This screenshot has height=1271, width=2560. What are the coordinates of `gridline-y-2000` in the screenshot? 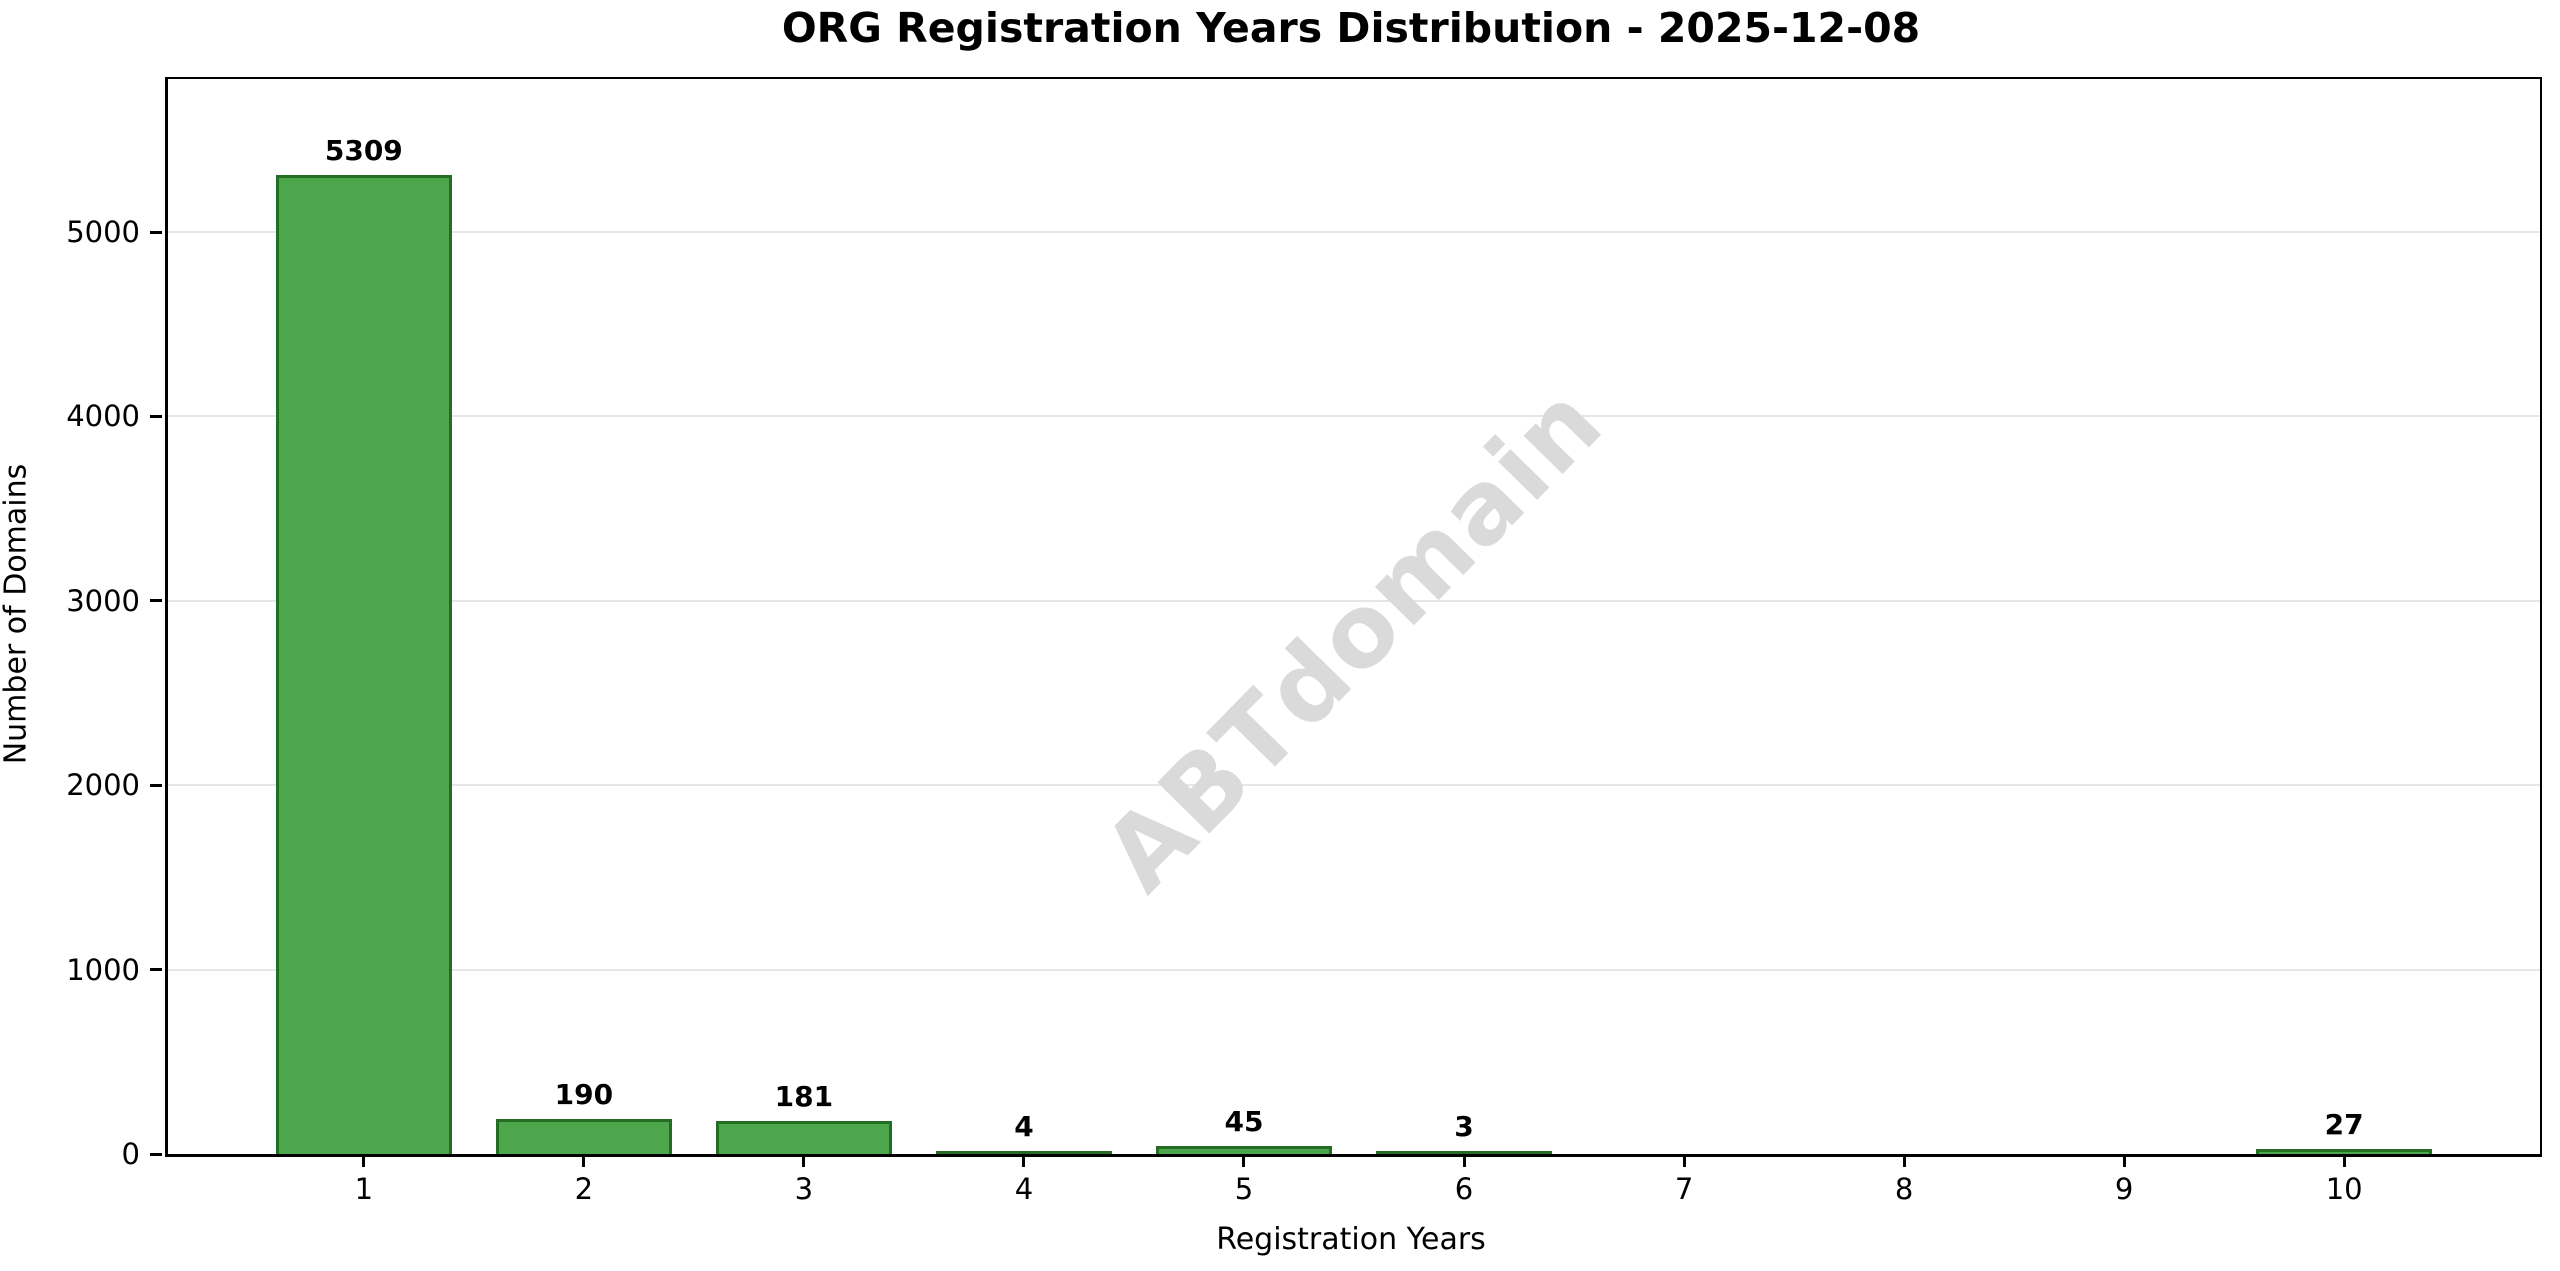 It's located at (1354, 785).